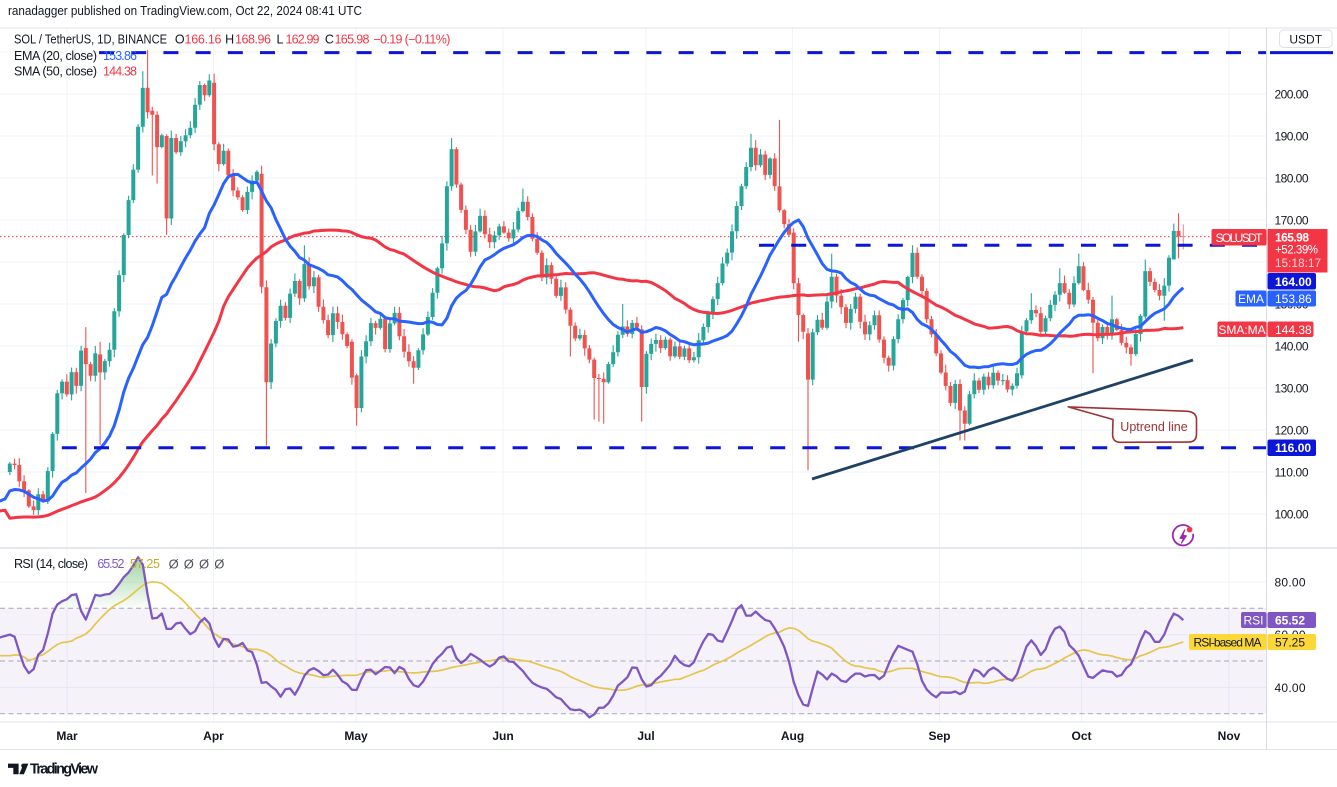 The height and width of the screenshot is (787, 1337). Describe the element at coordinates (1251, 299) in the screenshot. I see `svg-text: EMA` at that location.